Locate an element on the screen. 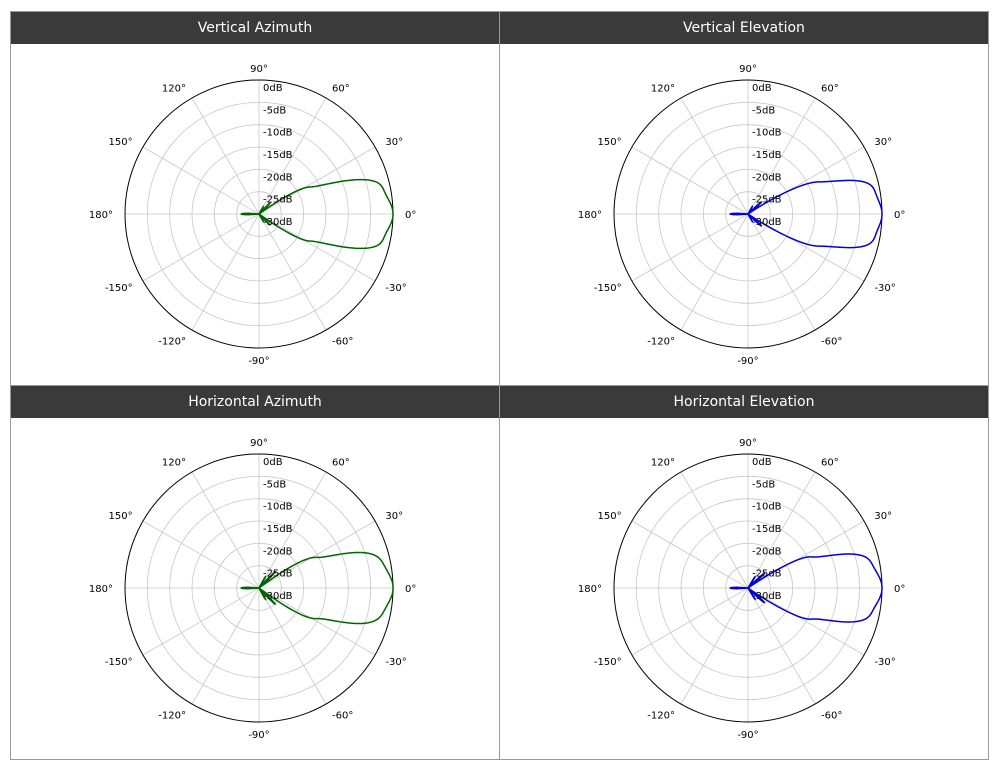 This screenshot has width=1000, height=777. panel-title: Horizontal Azimuth is located at coordinates (255, 402).